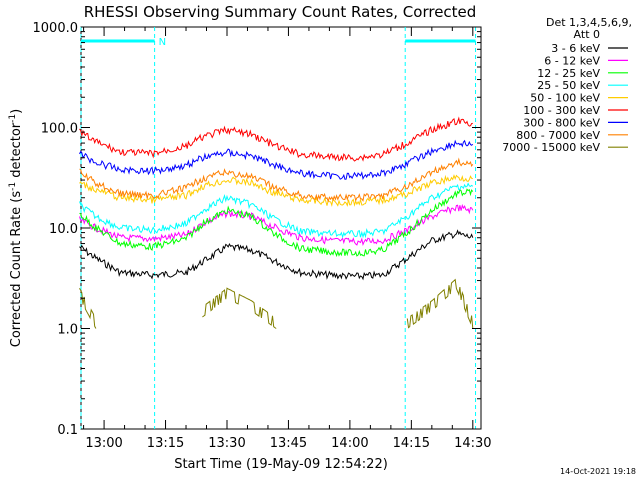 This screenshot has width=640, height=480. What do you see at coordinates (16, 269) in the screenshot?
I see `y-axis-label-main: Corrected Count Rate (s` at bounding box center [16, 269].